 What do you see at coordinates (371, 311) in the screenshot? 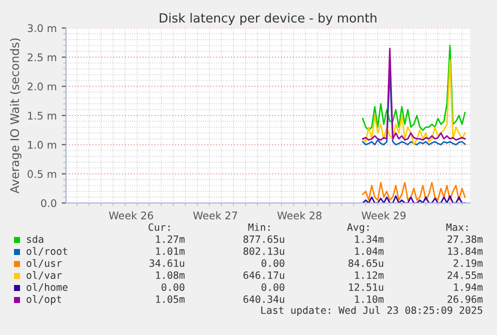
I see `text: Last update: Wed Jul 23 08:25:09 2025` at bounding box center [371, 311].